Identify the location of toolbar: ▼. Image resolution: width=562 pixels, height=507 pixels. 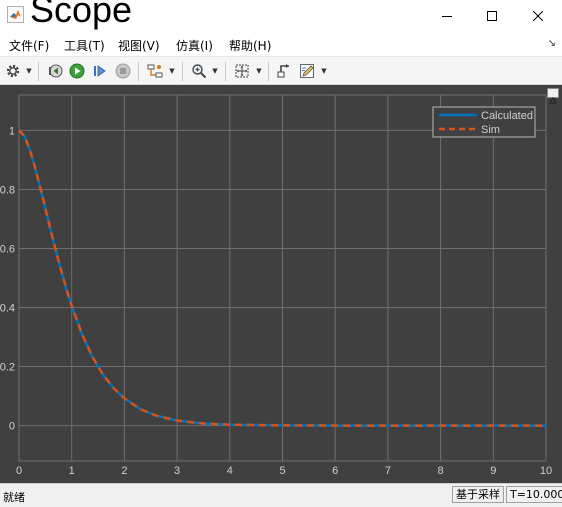
(281, 70).